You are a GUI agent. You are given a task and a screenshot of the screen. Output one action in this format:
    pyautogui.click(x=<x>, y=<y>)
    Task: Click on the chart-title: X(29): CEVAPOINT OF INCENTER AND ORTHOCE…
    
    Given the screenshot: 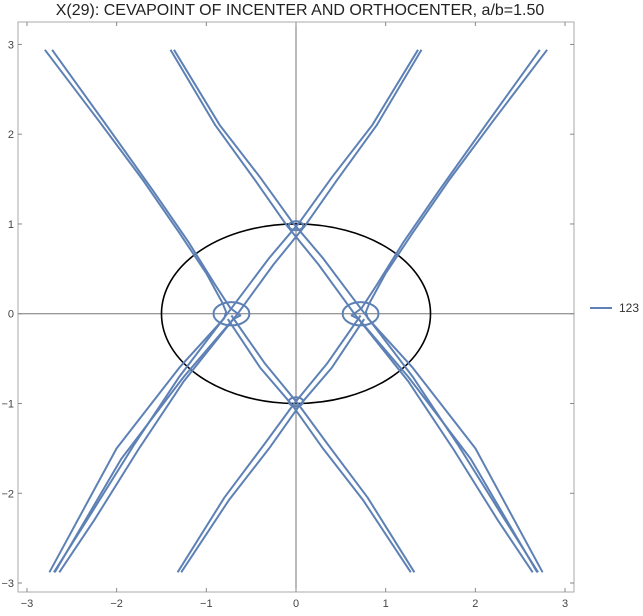 What is the action you would take?
    pyautogui.click(x=300, y=10)
    